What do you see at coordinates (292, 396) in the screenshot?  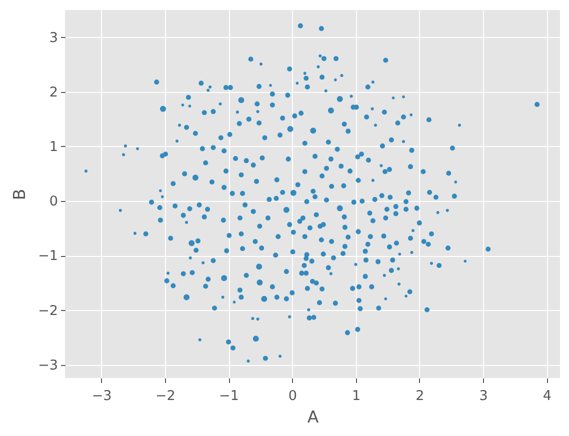 I see `x-tick-label: 0` at bounding box center [292, 396].